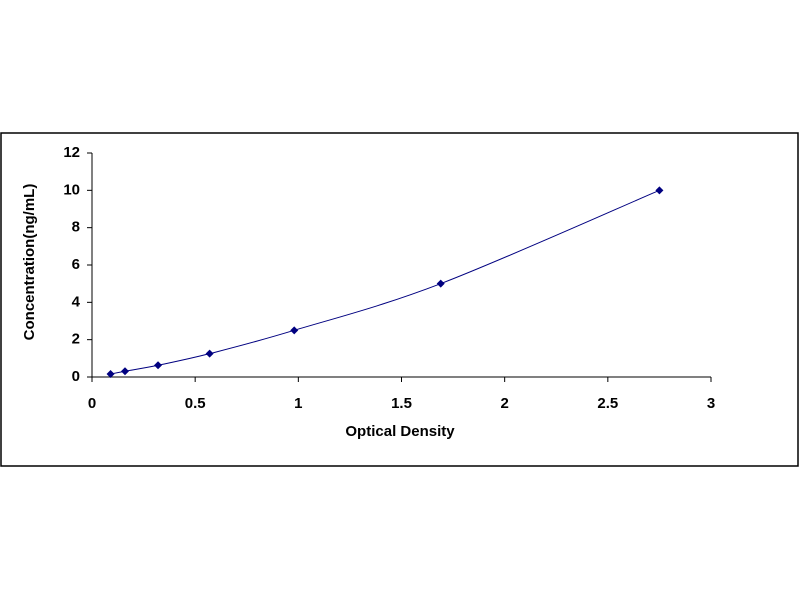  I want to click on y-tick-label: 12, so click(71, 152).